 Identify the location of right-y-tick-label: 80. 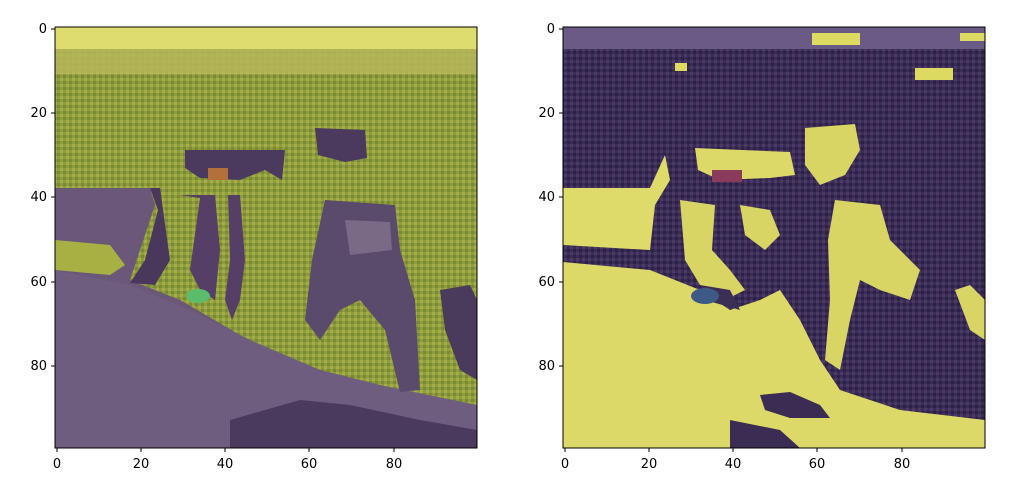
(546, 366).